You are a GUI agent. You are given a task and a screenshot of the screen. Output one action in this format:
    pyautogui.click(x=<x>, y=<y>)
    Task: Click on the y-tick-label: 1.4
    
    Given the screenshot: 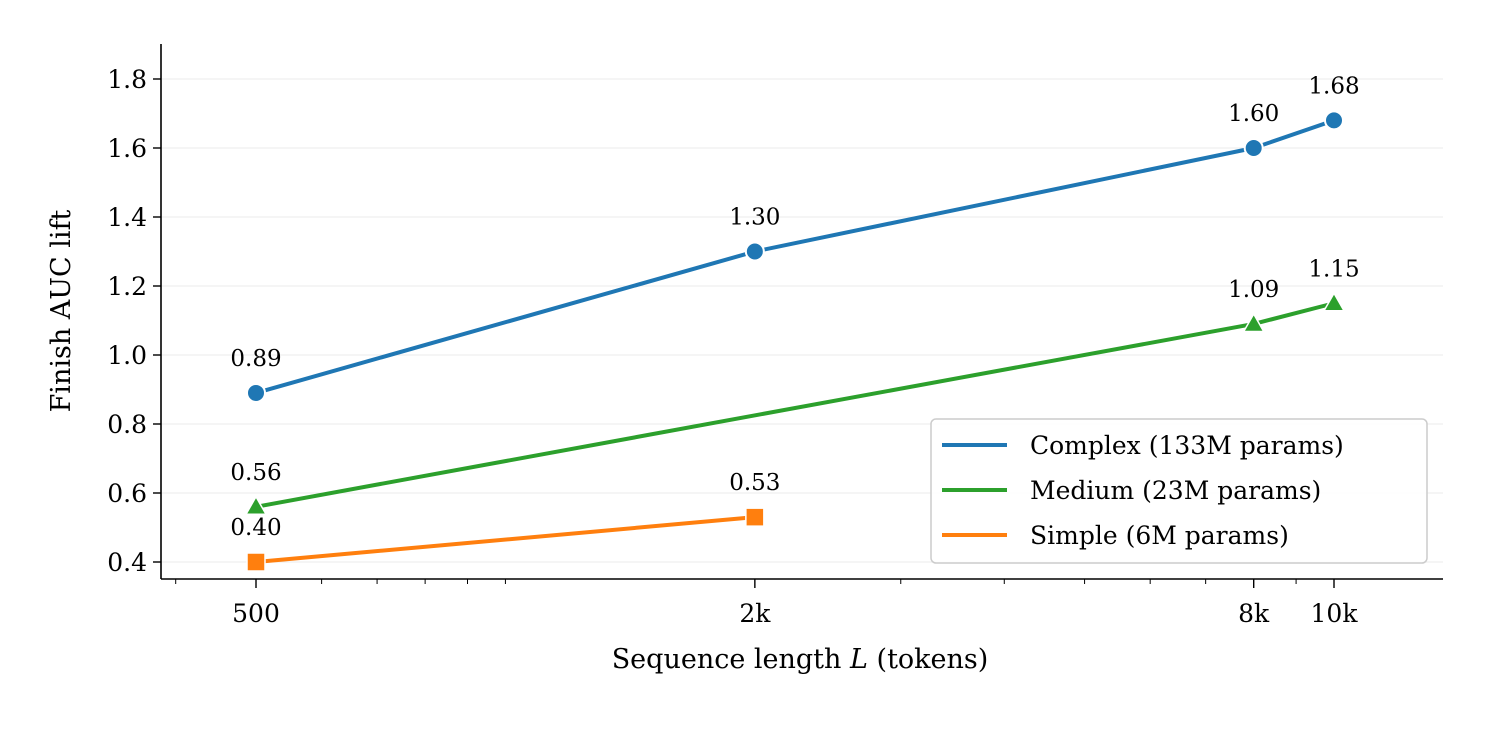 What is the action you would take?
    pyautogui.click(x=127, y=217)
    